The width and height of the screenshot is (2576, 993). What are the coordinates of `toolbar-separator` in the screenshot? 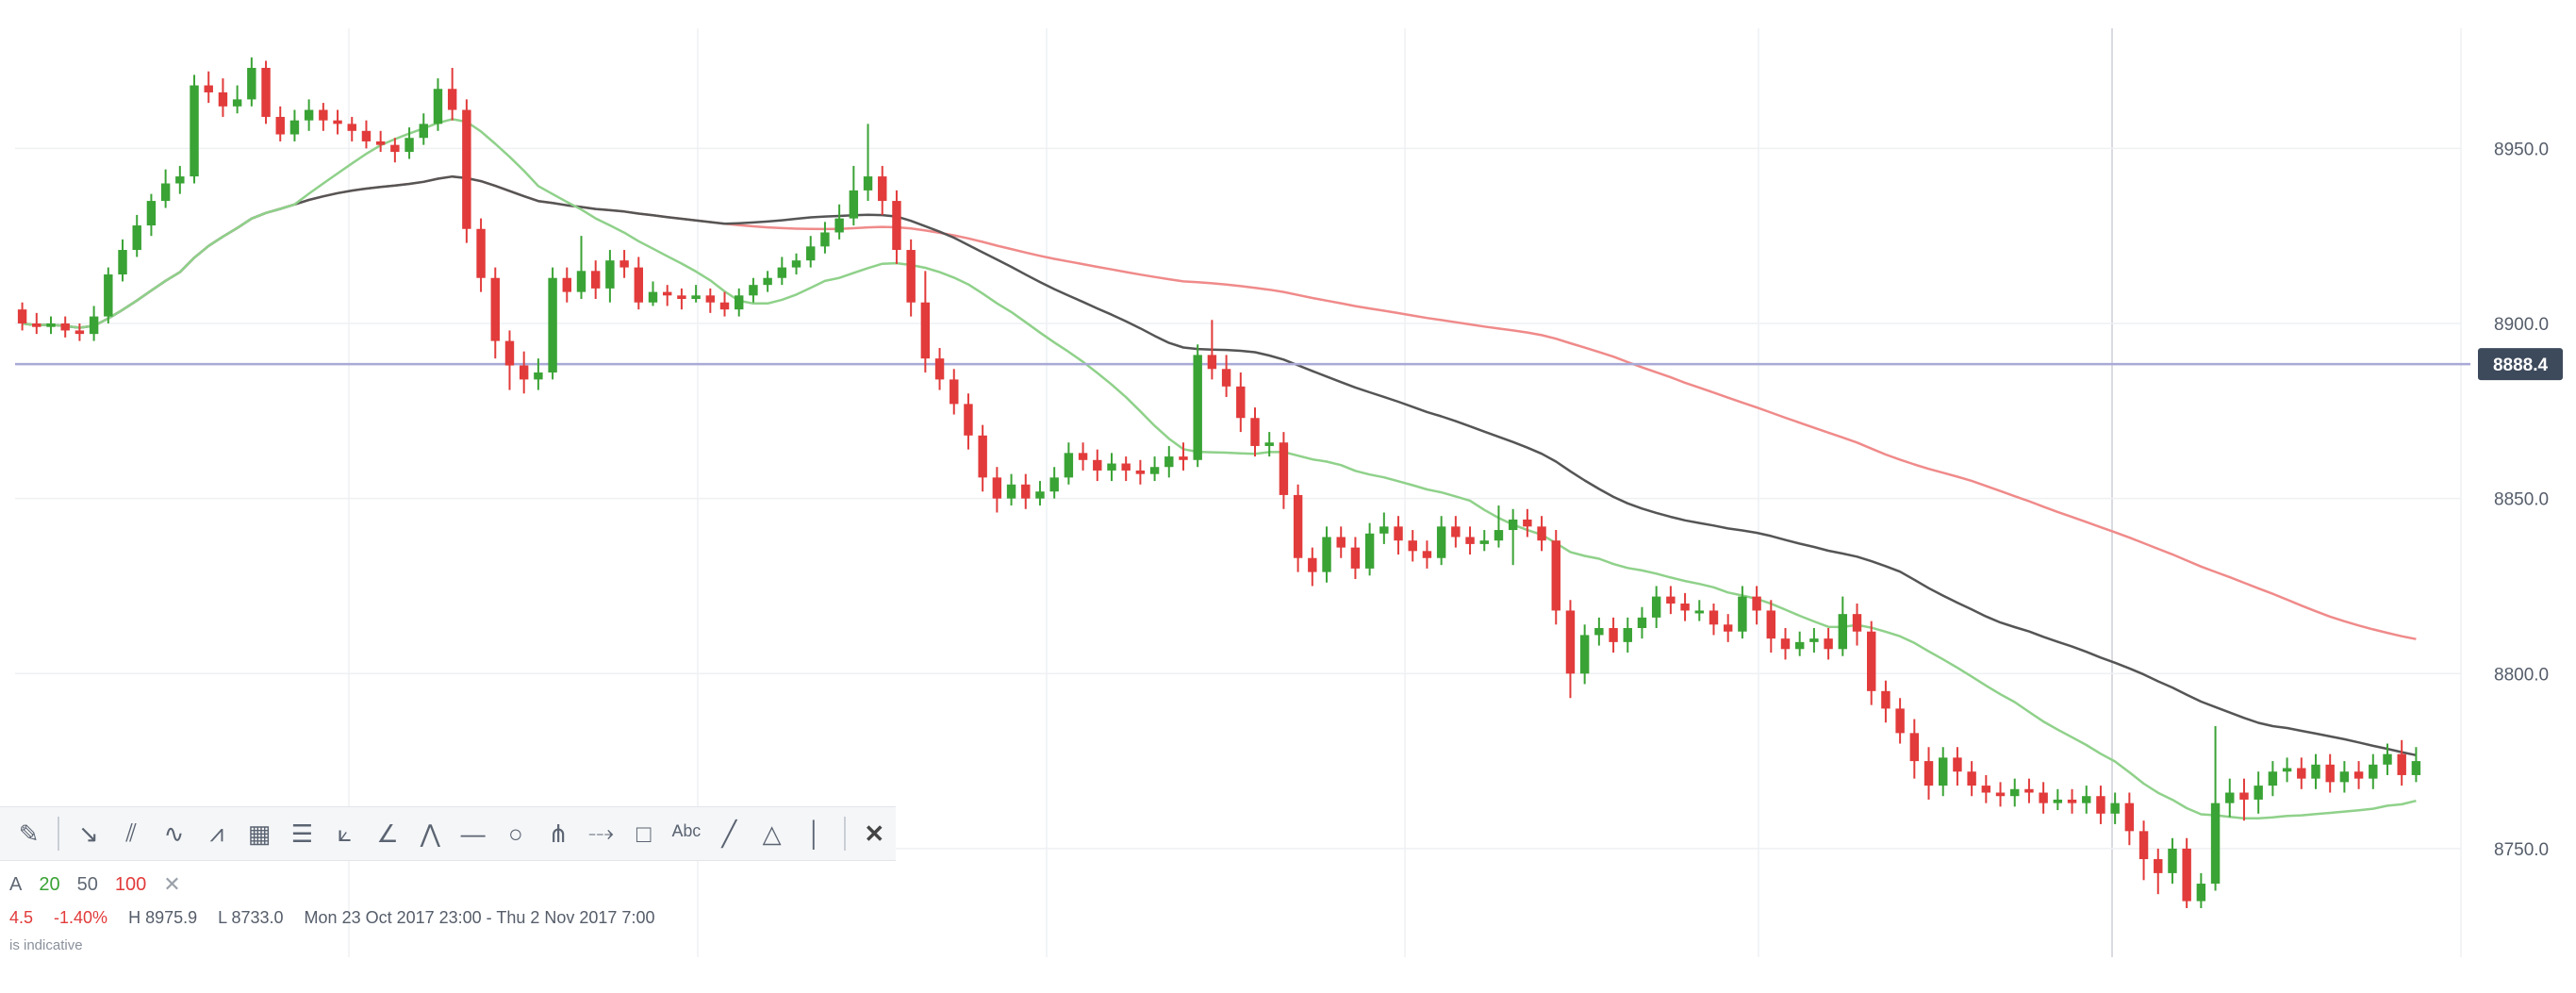 It's located at (844, 834).